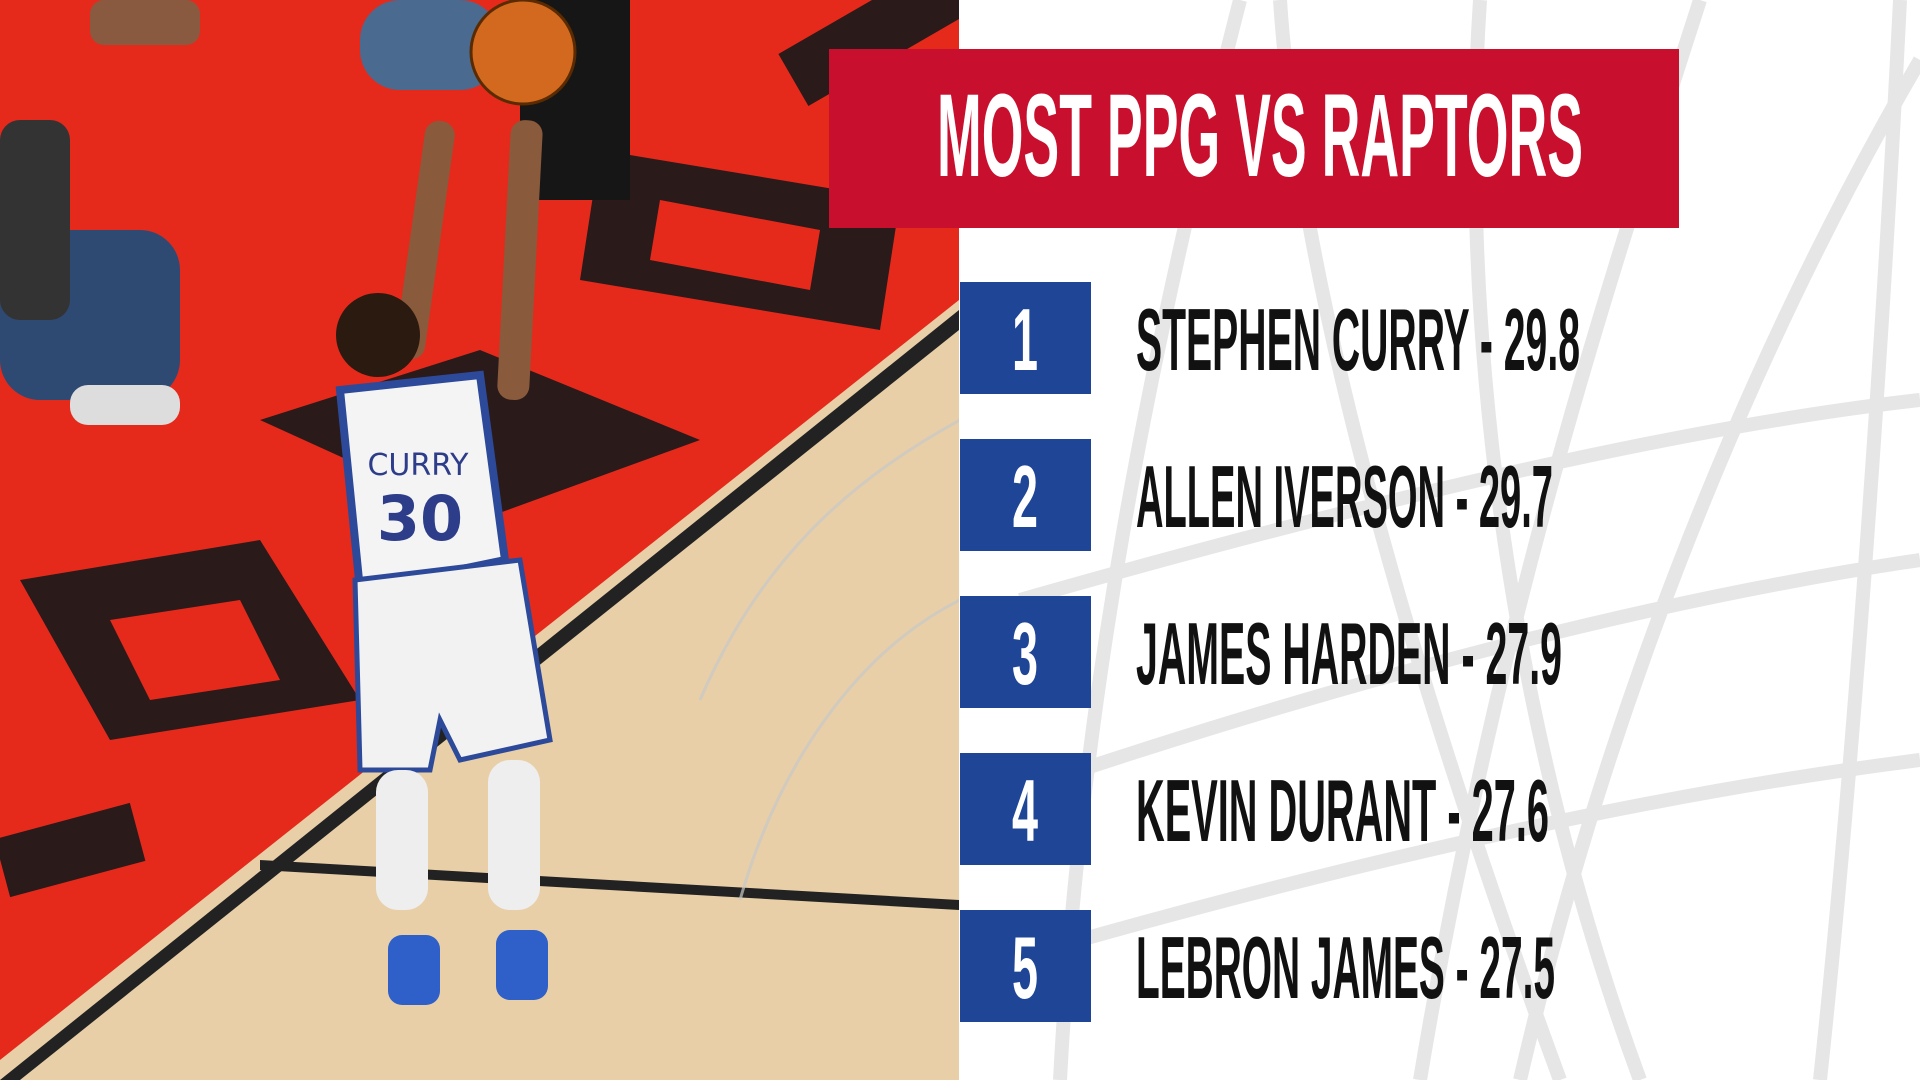  I want to click on rank-number: 2, so click(1025, 496).